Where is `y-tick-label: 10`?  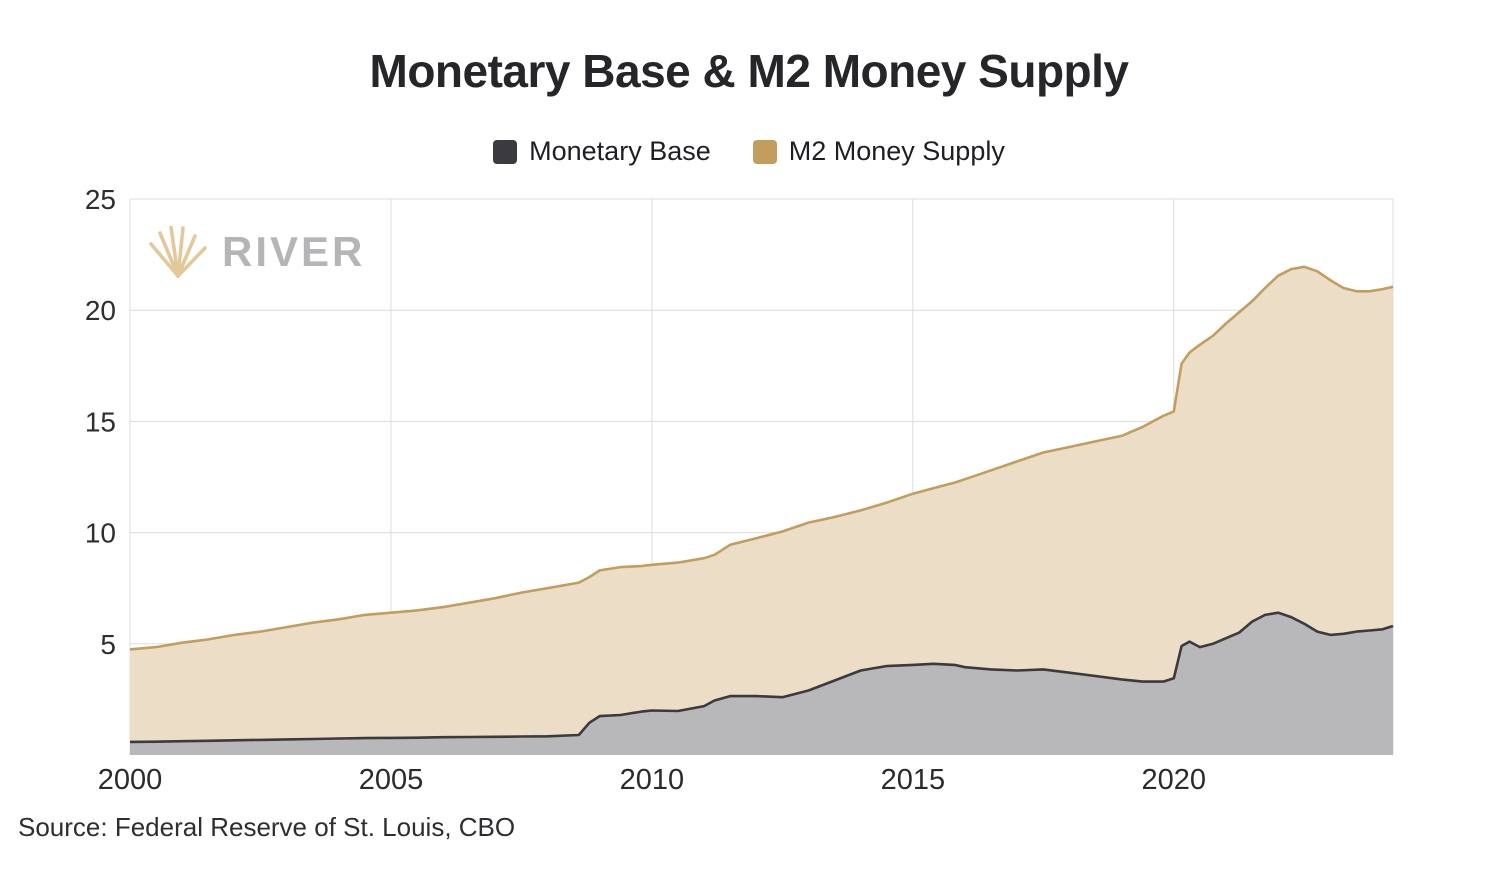
y-tick-label: 10 is located at coordinates (100, 533).